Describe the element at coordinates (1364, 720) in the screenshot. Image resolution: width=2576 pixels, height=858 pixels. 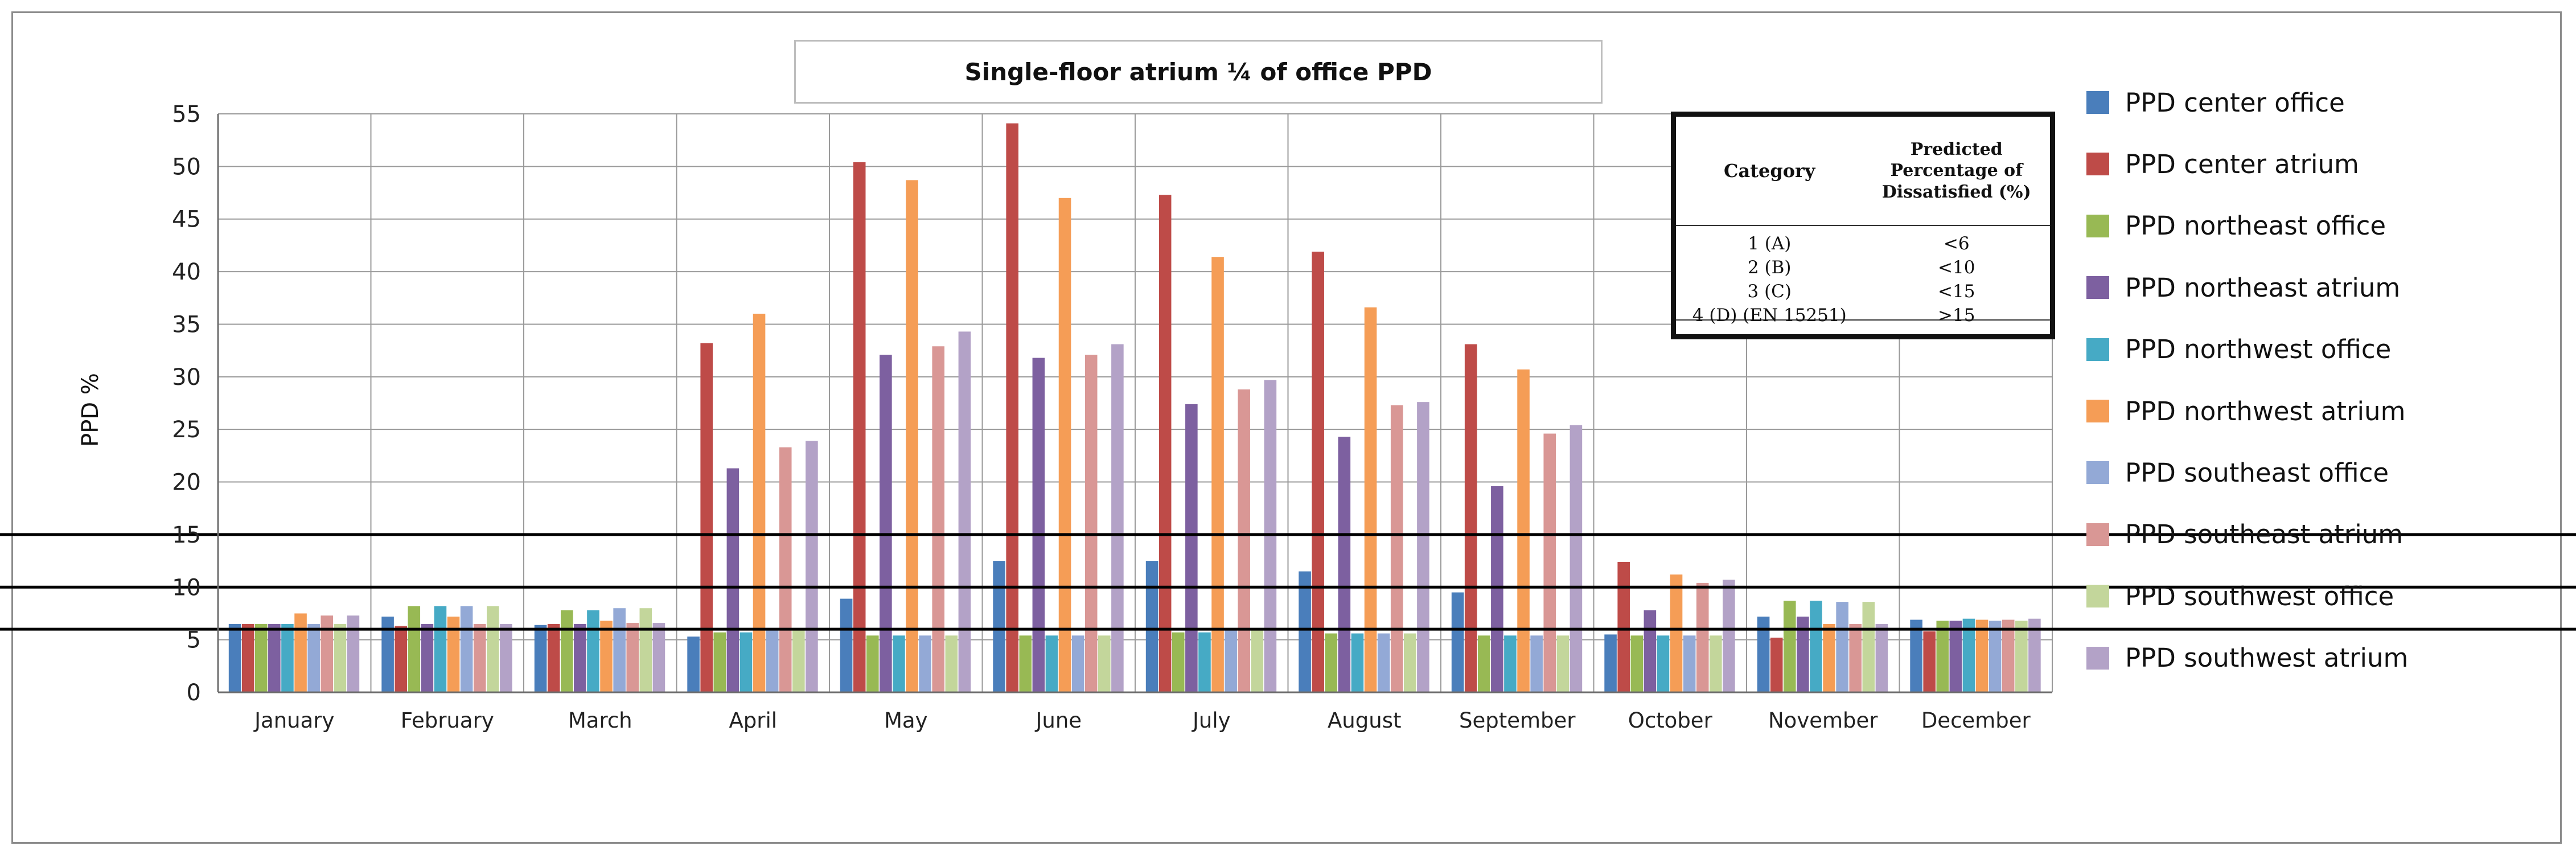
I see `x-tick-label: August` at that location.